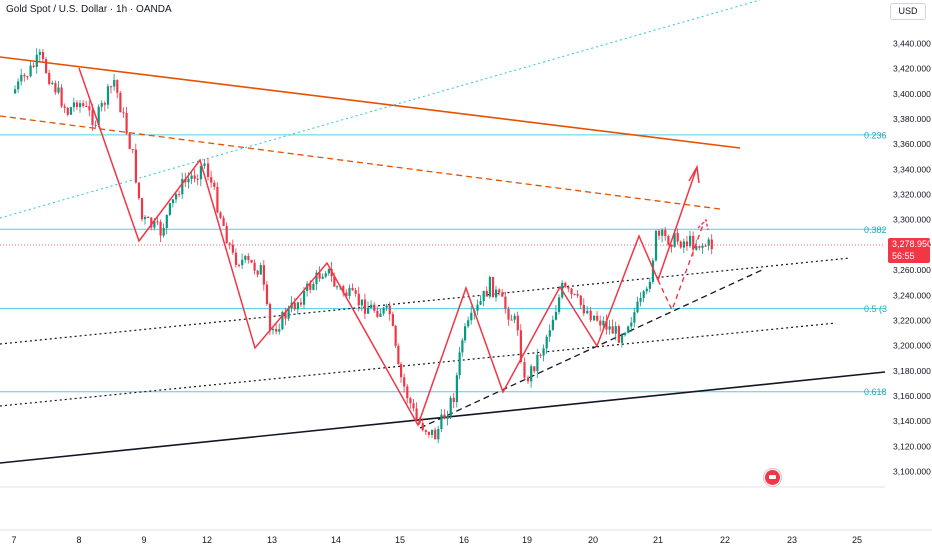  Describe the element at coordinates (792, 540) in the screenshot. I see `x-tick-label: 23` at that location.